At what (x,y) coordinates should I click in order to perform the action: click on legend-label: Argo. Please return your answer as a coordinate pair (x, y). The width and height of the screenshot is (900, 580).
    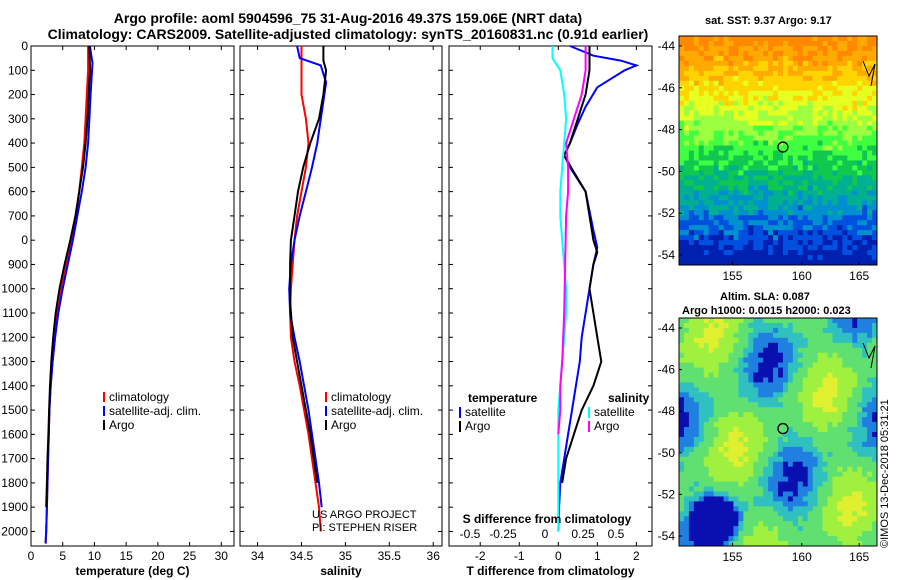
    Looking at the image, I should click on (607, 426).